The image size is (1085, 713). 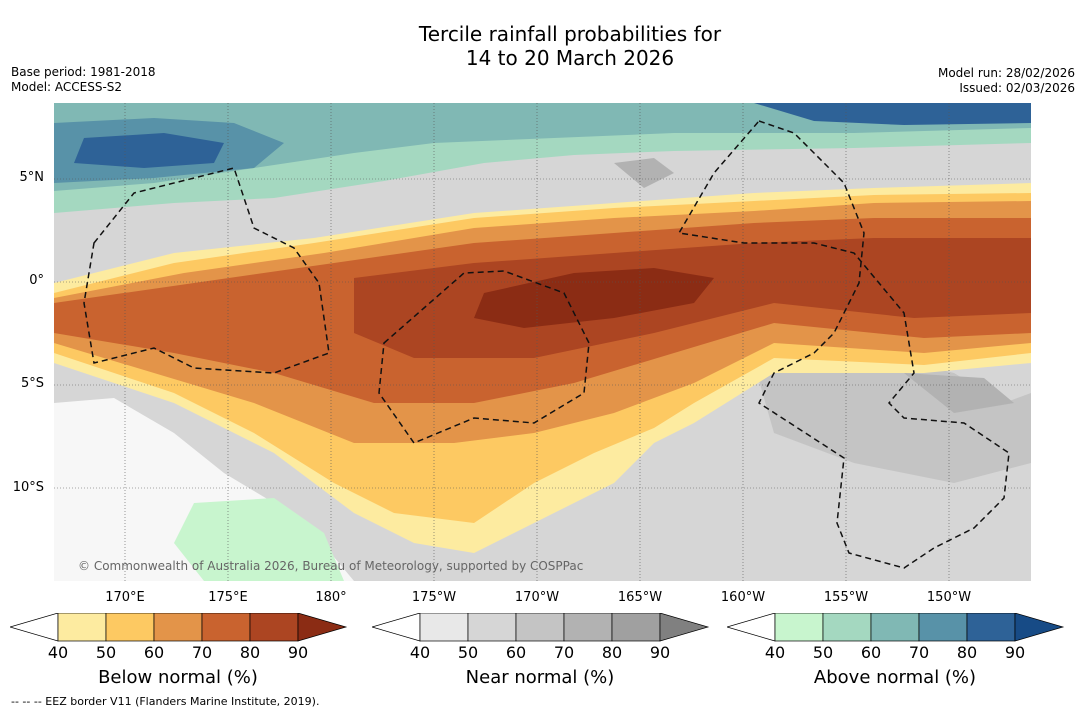 What do you see at coordinates (516, 652) in the screenshot?
I see `tick-near-60: 60` at bounding box center [516, 652].